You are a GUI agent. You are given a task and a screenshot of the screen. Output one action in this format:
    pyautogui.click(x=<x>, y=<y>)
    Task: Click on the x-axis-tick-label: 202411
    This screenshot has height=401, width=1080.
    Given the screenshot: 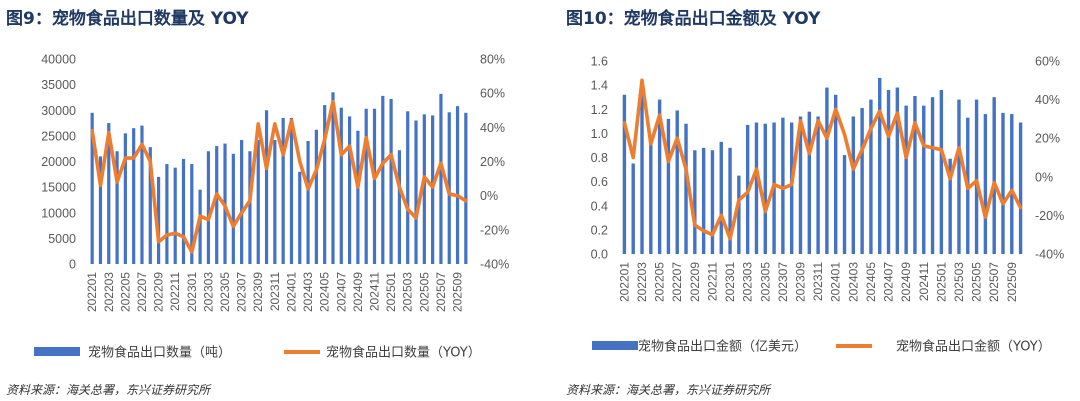 What is the action you would take?
    pyautogui.click(x=924, y=281)
    